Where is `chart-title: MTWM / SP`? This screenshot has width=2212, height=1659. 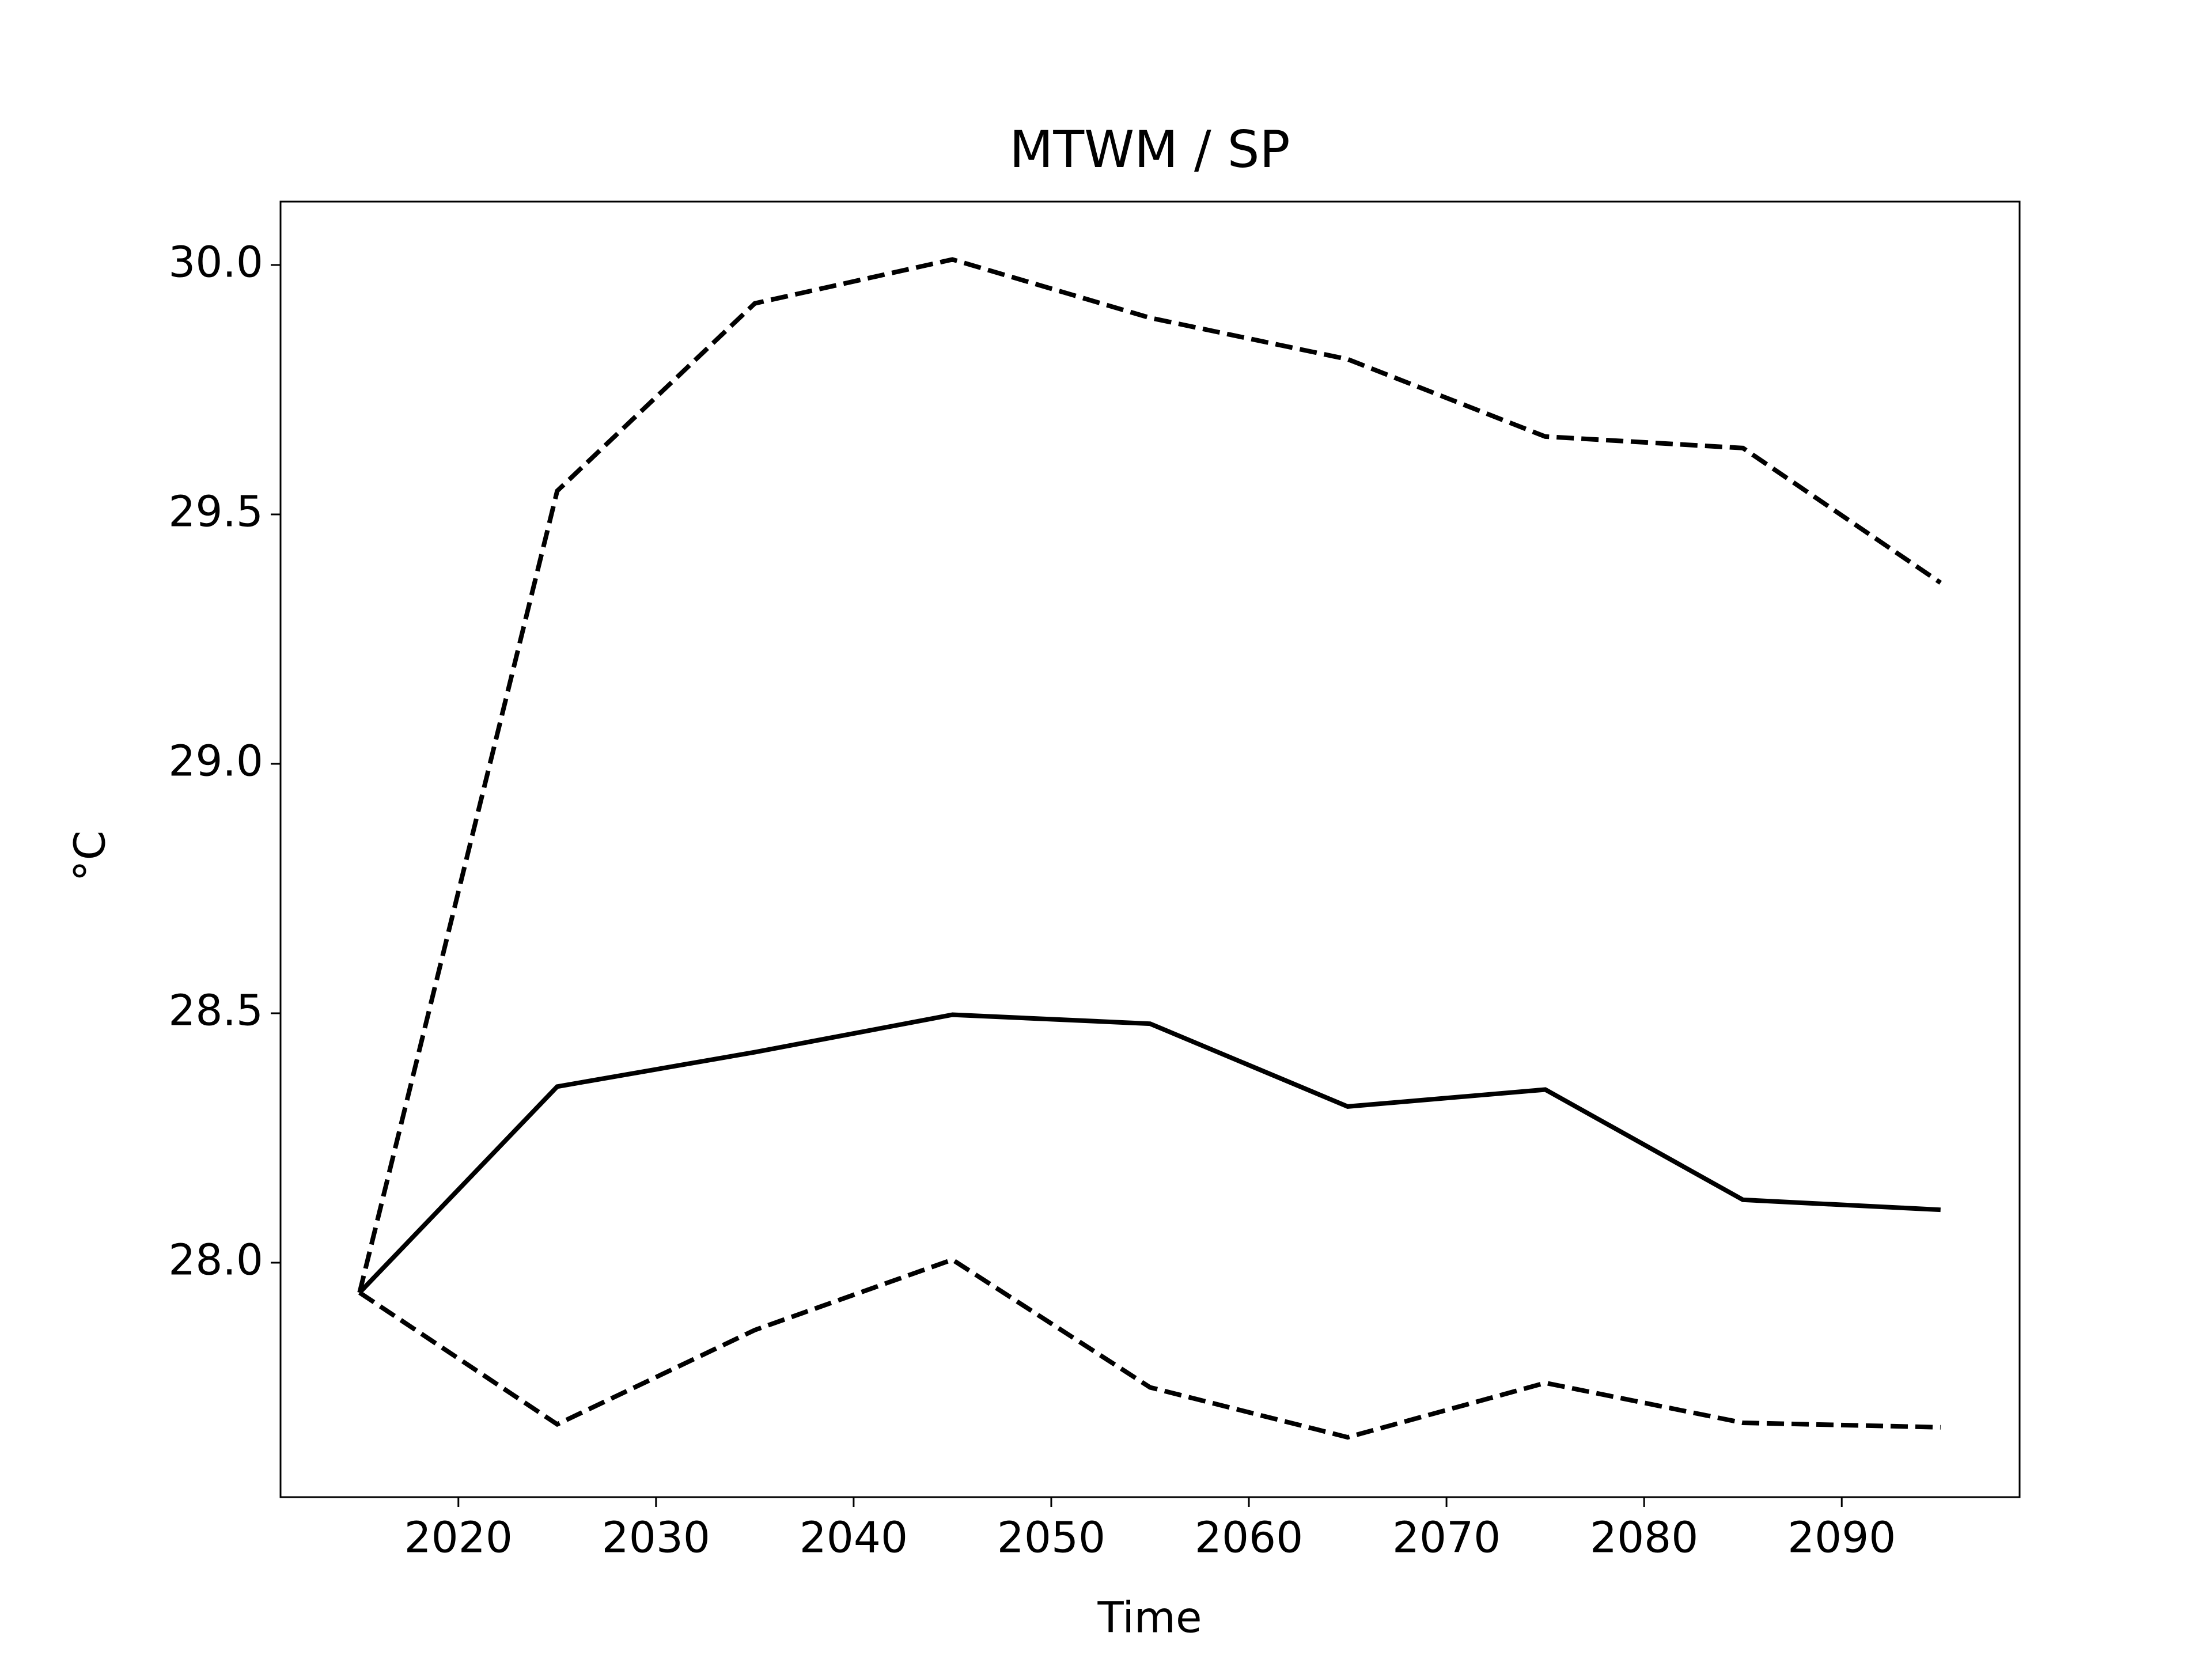
chart-title: MTWM / SP is located at coordinates (1149, 149).